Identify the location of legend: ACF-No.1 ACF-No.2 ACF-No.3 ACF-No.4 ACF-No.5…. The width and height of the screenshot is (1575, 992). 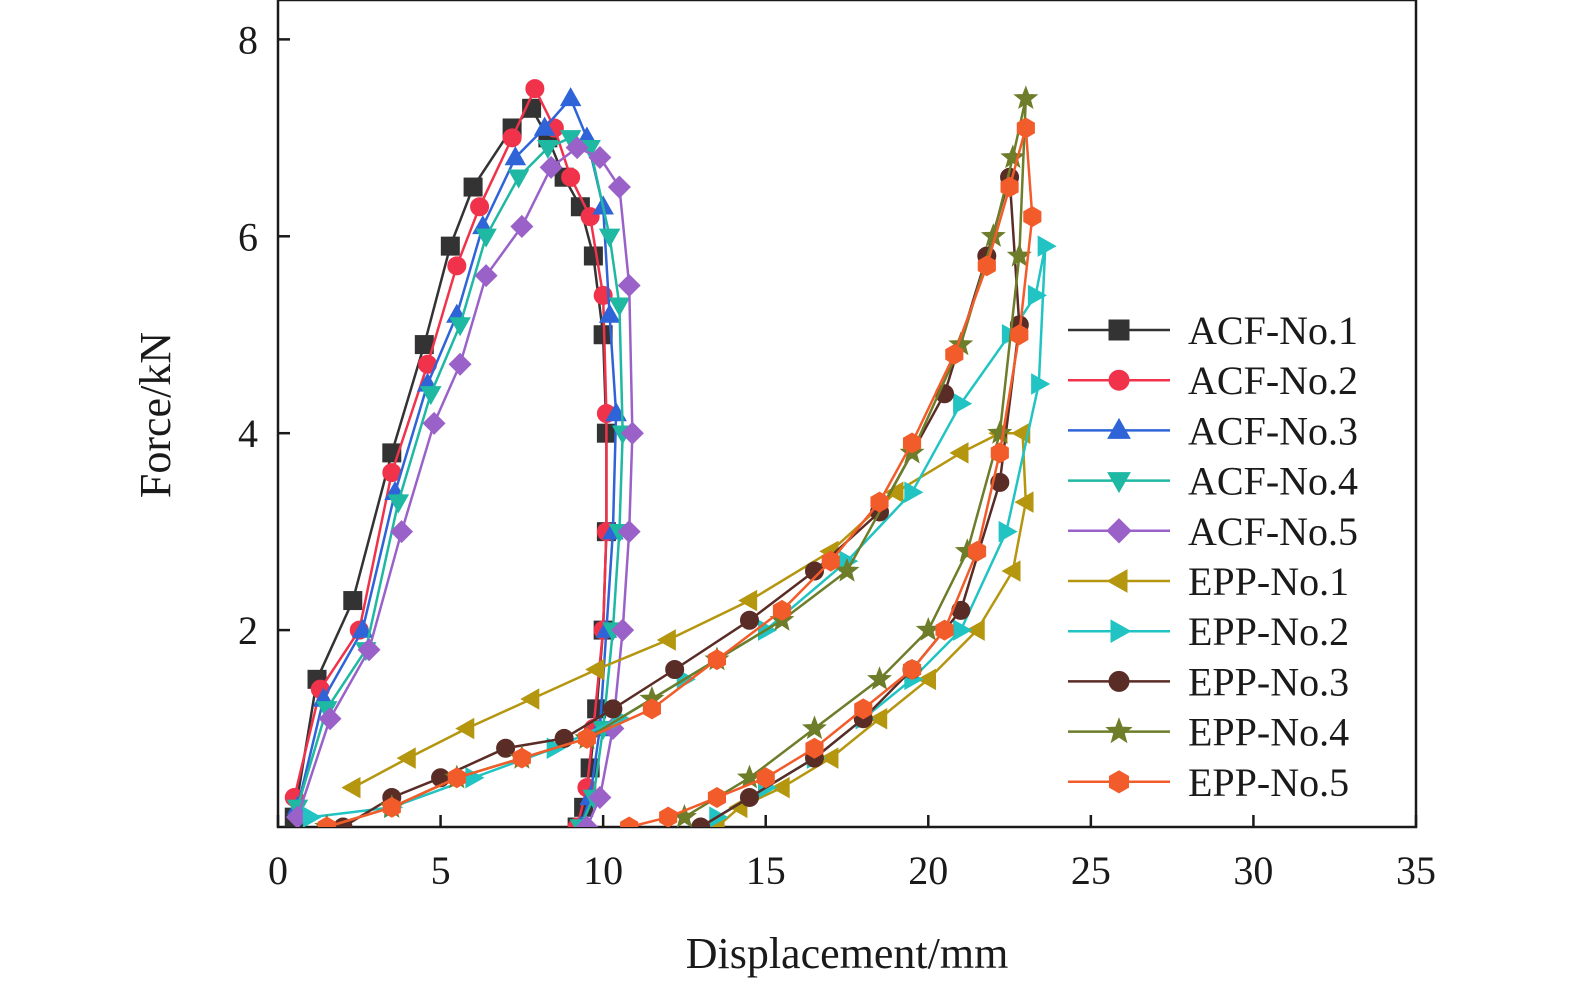
(1213, 556).